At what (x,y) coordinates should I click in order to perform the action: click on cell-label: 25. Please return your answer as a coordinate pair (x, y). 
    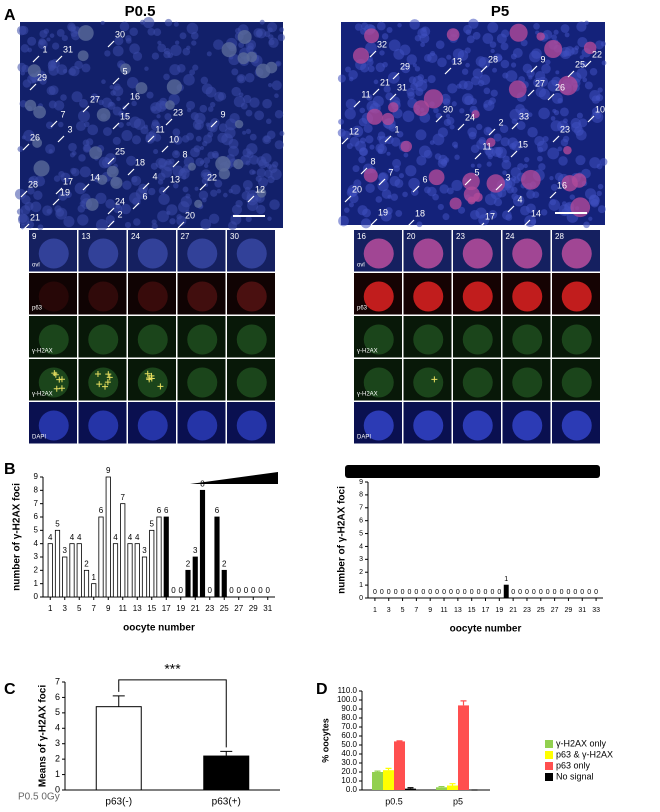
    Looking at the image, I should click on (580, 64).